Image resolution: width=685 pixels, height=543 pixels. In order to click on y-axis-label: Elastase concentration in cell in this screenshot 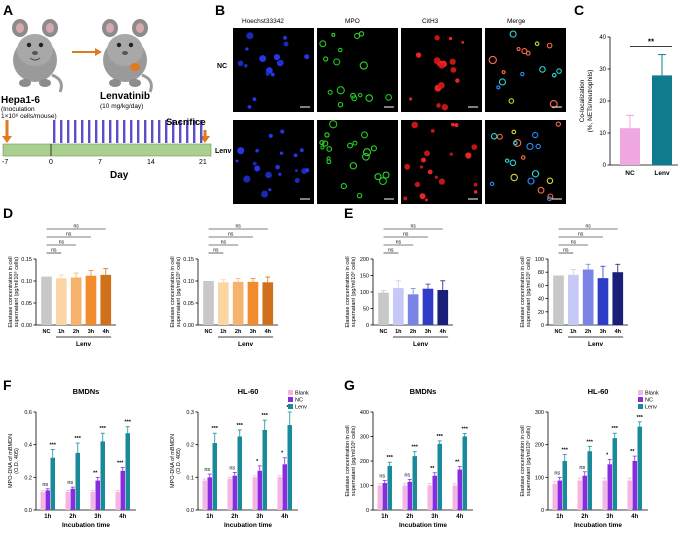, I will do `click(523, 291)`.